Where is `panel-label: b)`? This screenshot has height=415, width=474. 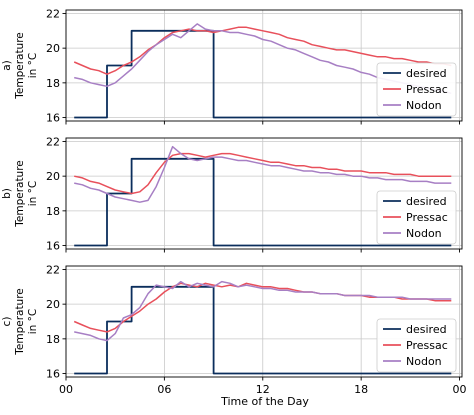 panel-label: b) is located at coordinates (7, 193).